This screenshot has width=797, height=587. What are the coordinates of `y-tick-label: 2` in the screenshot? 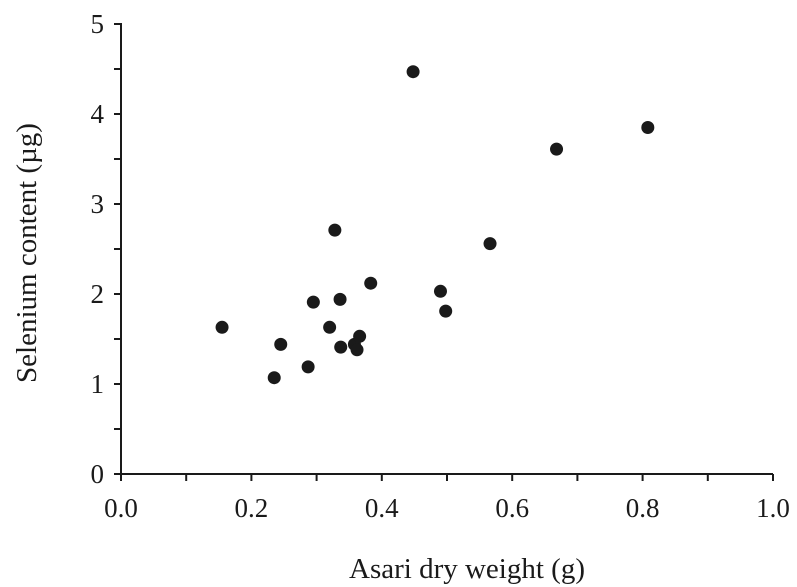 It's located at (98, 294).